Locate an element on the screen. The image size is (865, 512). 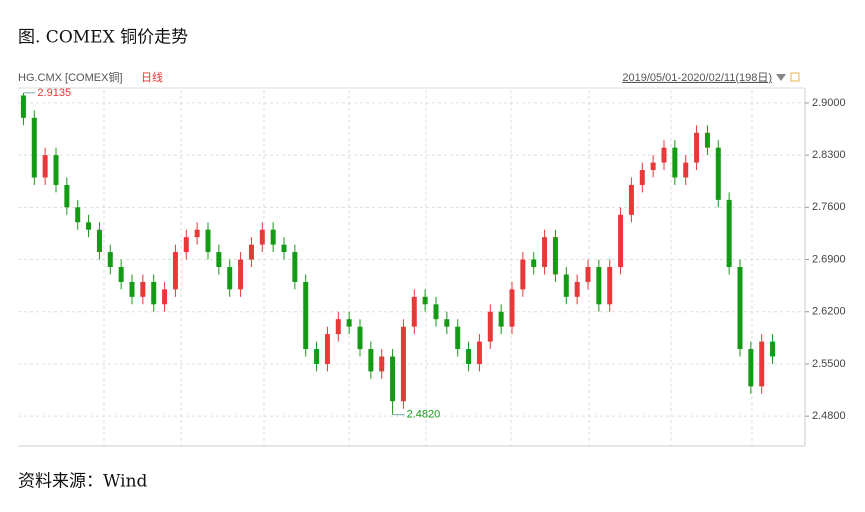
y-tick-label: 2.4800 is located at coordinates (829, 416).